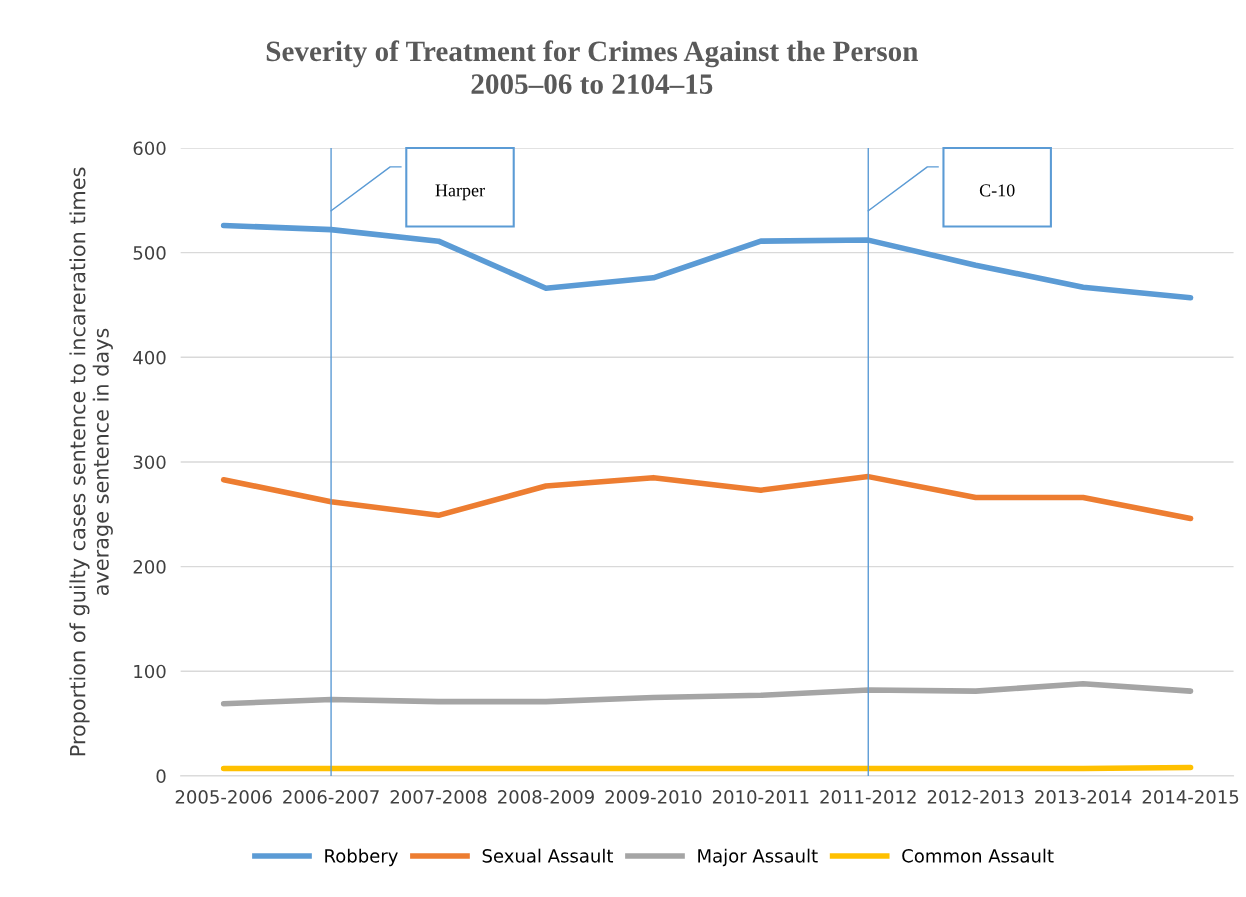  Describe the element at coordinates (1190, 797) in the screenshot. I see `x-tick-label: 2014-2015` at that location.